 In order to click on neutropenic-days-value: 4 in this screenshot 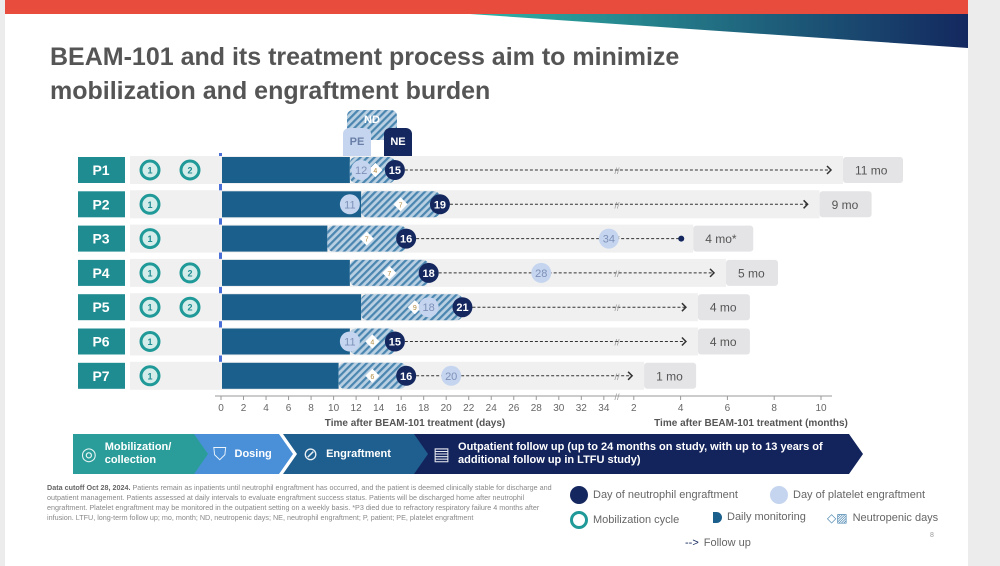, I will do `click(375, 171)`.